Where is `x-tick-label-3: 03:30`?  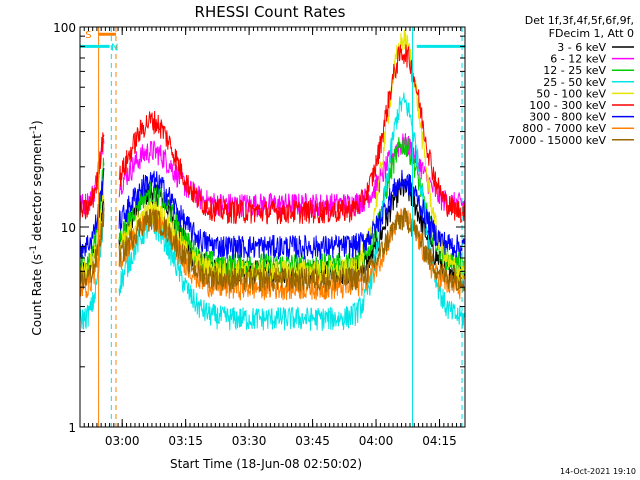
x-tick-label-3: 03:30 is located at coordinates (249, 441).